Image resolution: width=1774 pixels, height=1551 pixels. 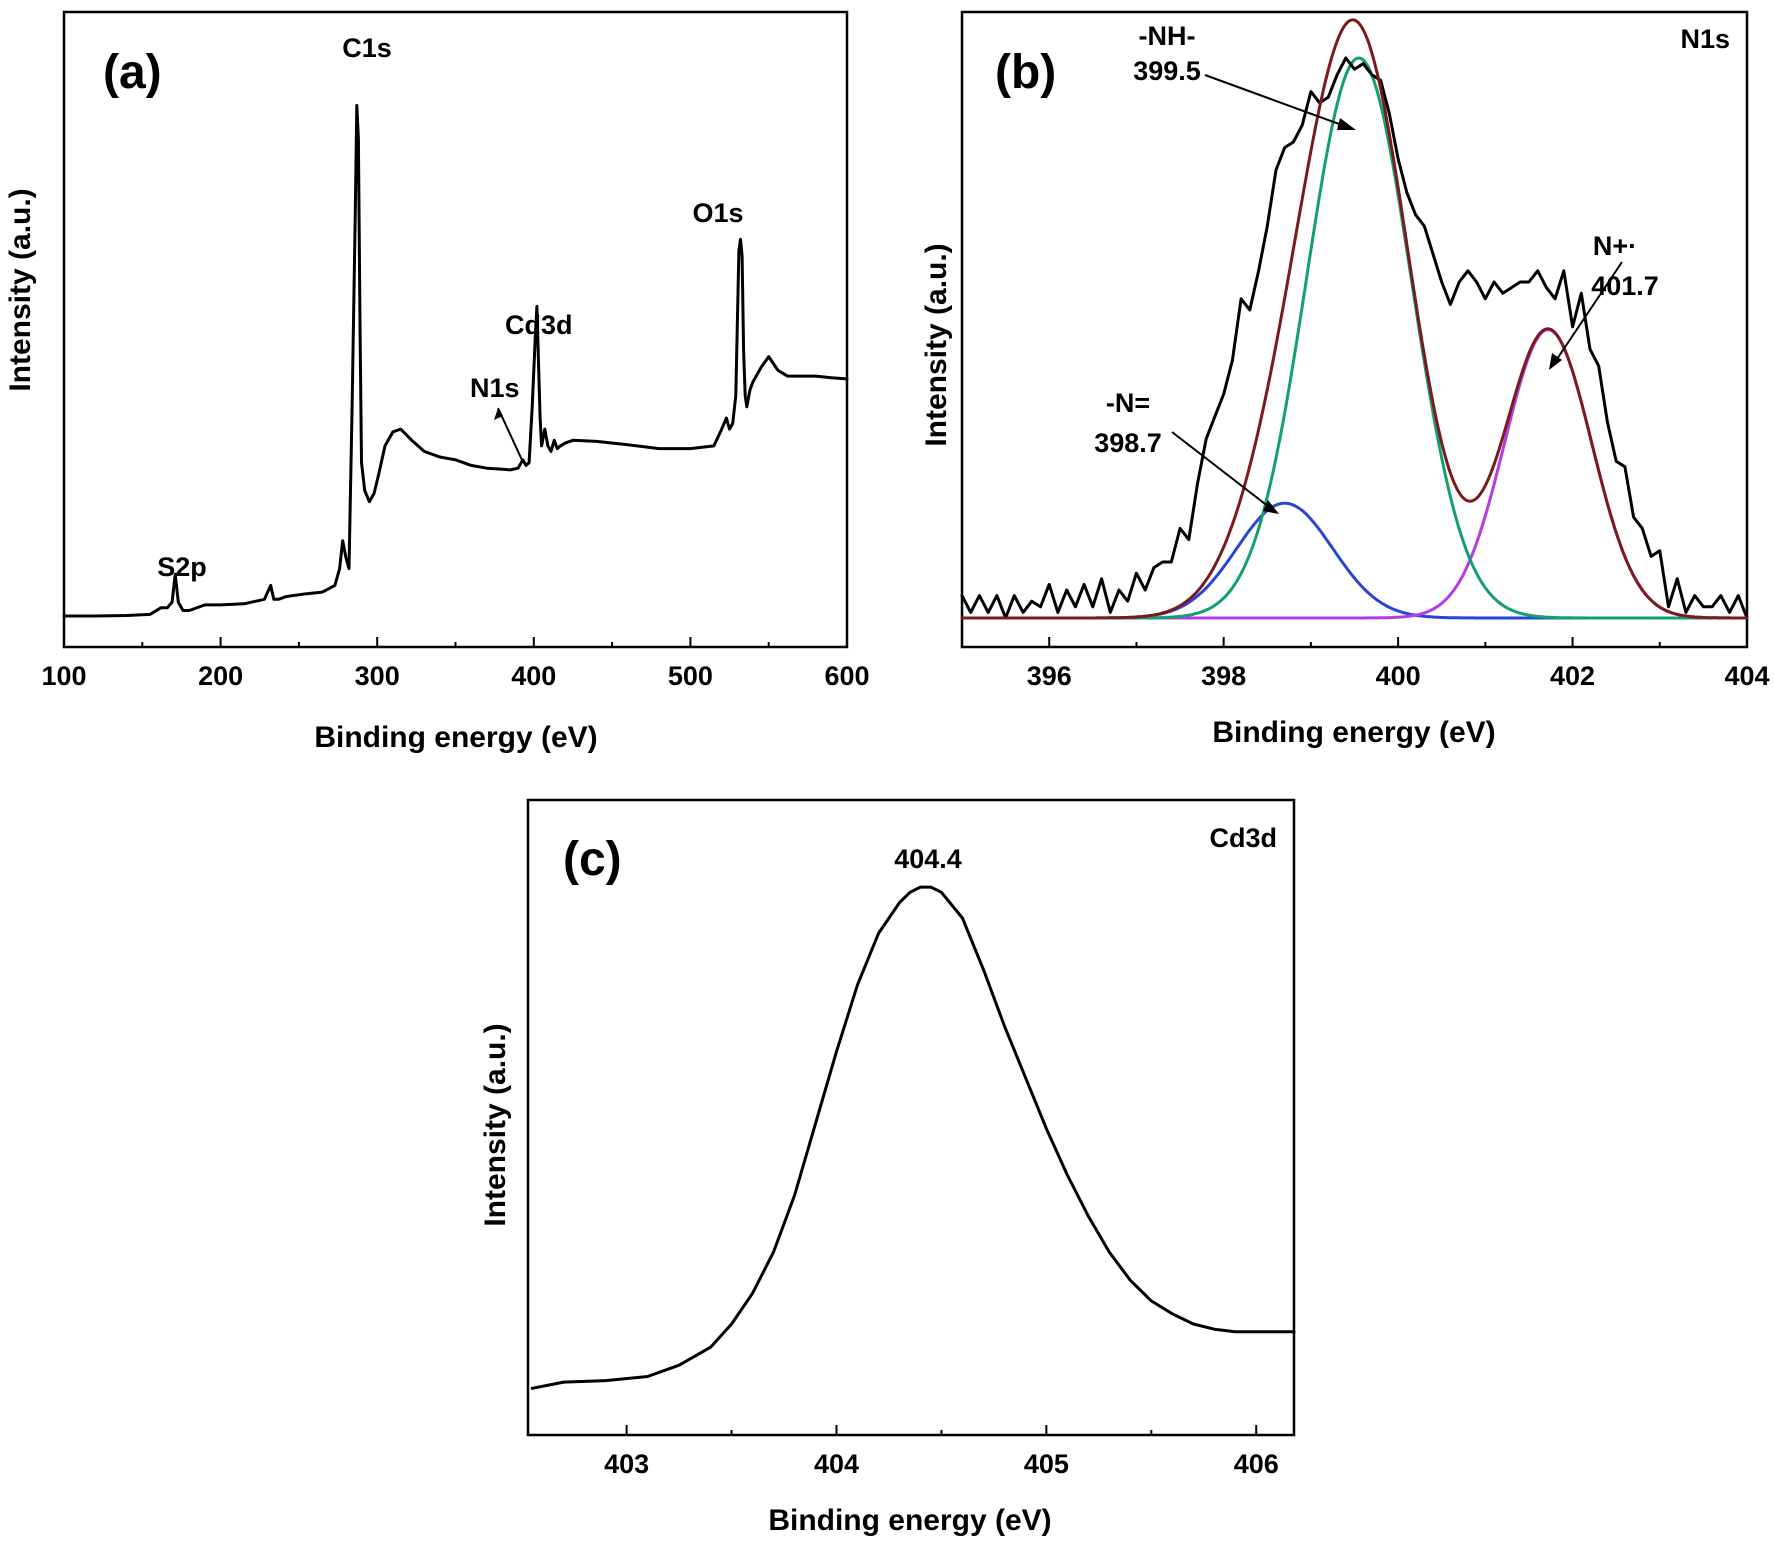 I want to click on panel-b-y-axis-title: Intensity (a.u.), so click(x=936, y=344).